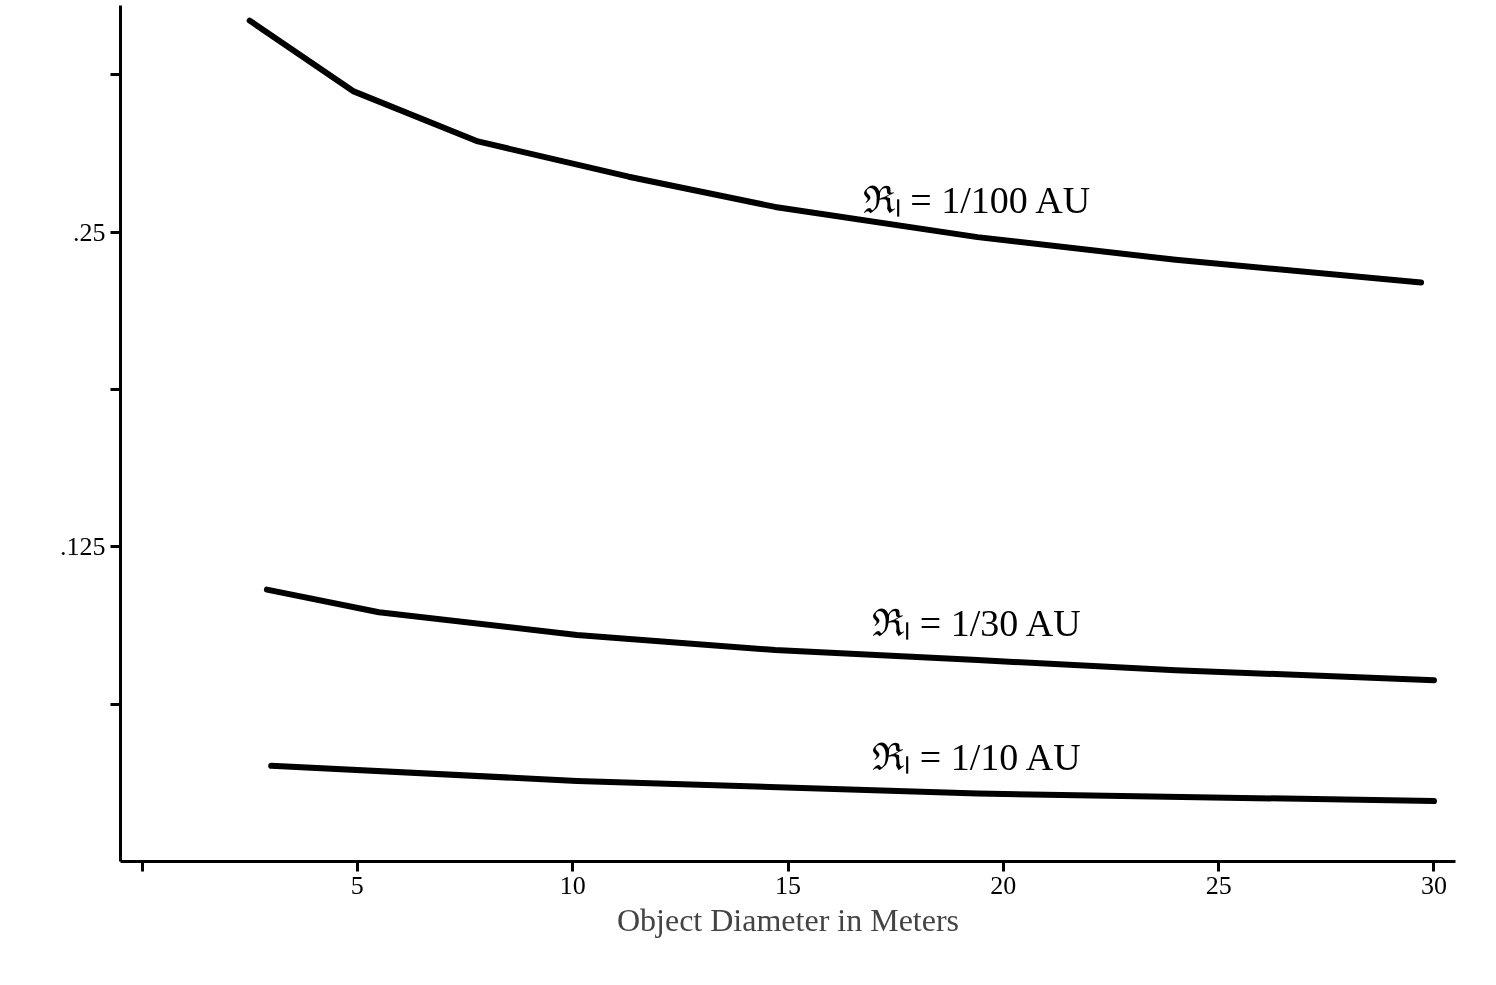 Image resolution: width=1496 pixels, height=985 pixels. Describe the element at coordinates (83, 547) in the screenshot. I see `y-tick-label: .125` at that location.